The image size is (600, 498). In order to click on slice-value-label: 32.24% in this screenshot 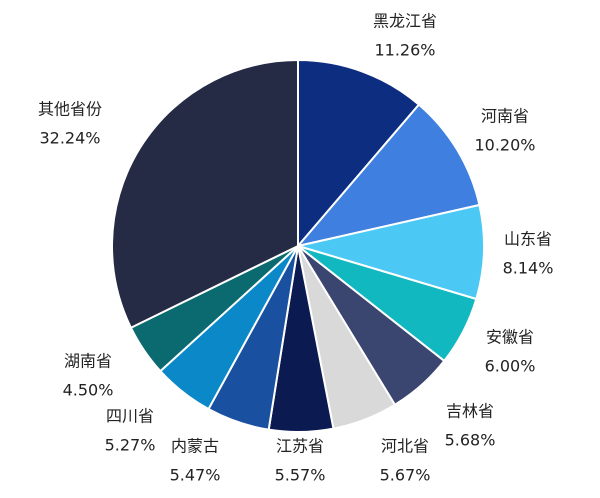, I will do `click(69, 138)`.